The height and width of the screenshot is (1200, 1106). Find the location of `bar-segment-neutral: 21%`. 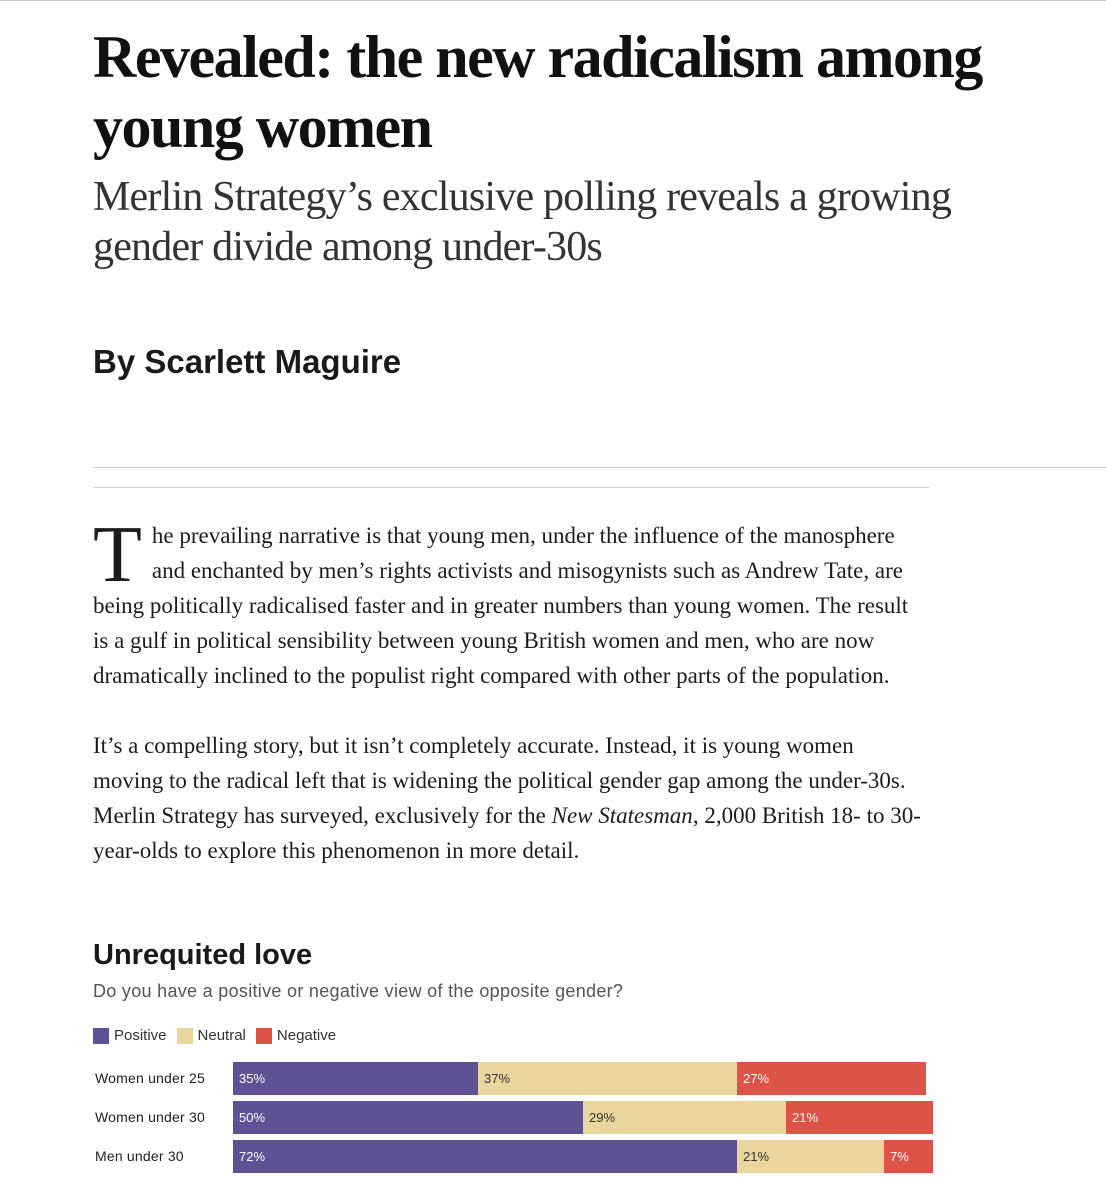

bar-segment-neutral: 21% is located at coordinates (810, 1156).